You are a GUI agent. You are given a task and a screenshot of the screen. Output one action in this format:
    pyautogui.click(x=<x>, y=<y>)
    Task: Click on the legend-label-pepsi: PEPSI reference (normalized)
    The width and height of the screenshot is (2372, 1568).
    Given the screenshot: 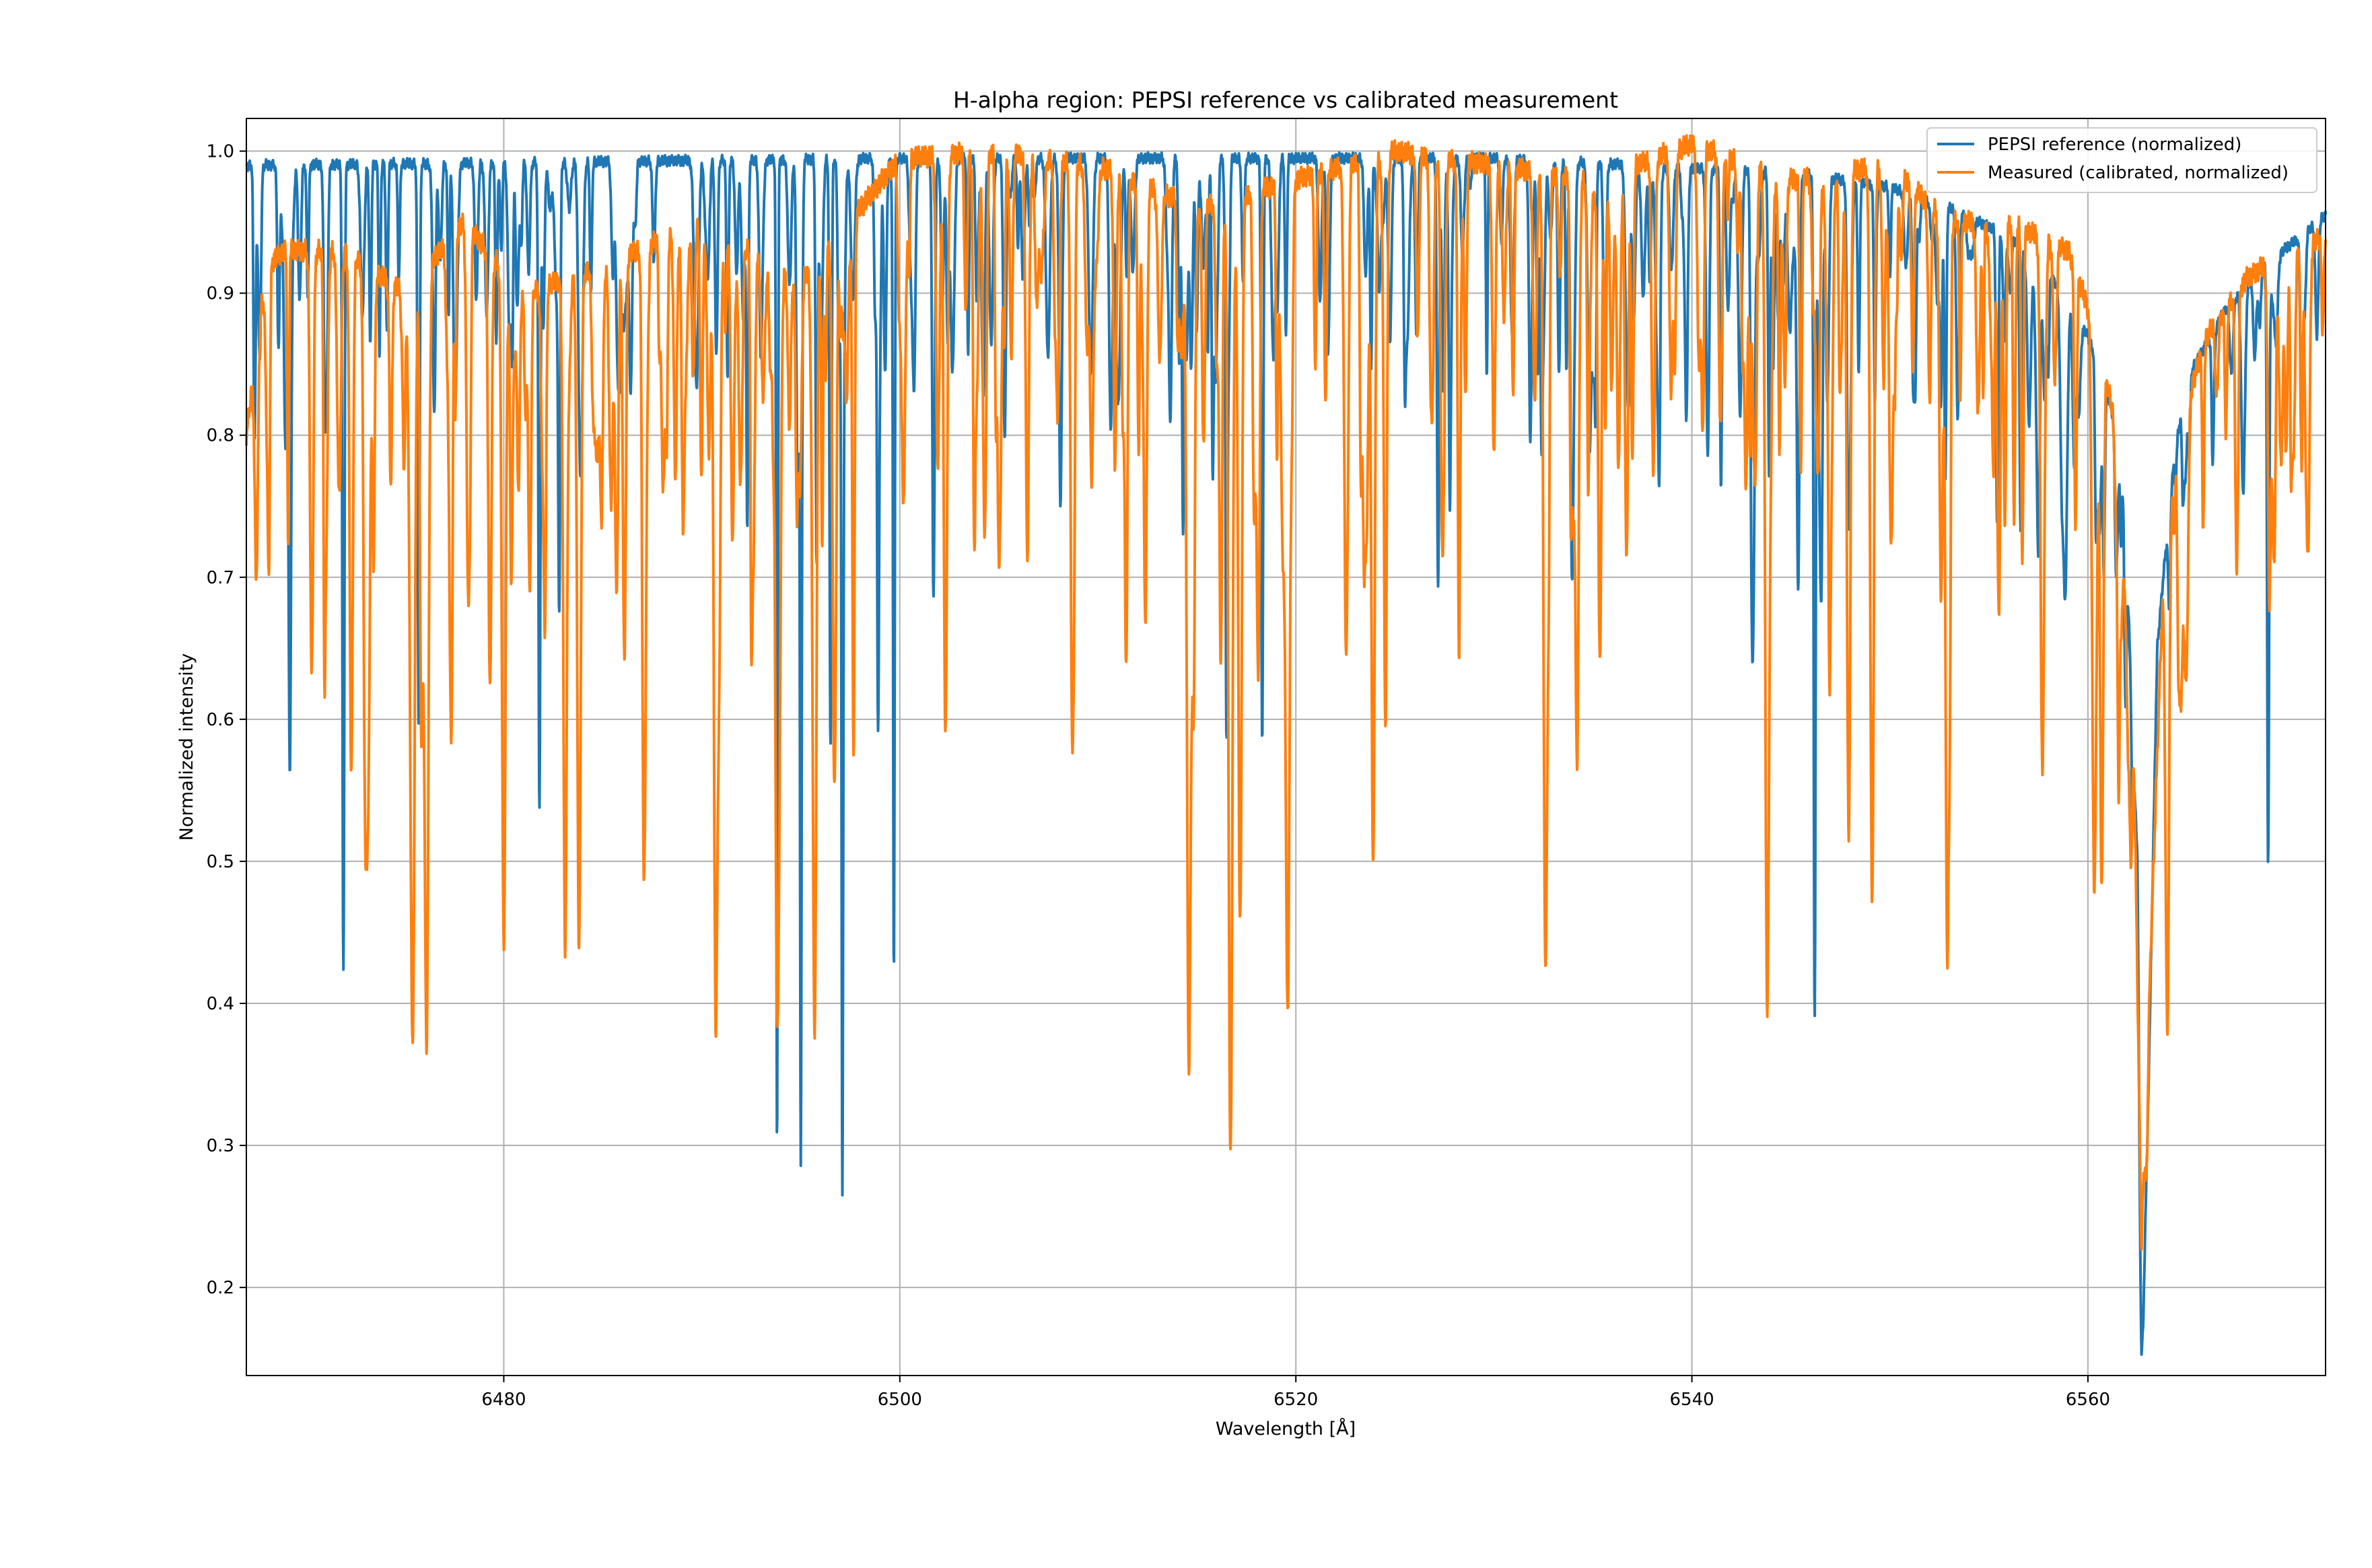 What is the action you would take?
    pyautogui.click(x=2114, y=145)
    